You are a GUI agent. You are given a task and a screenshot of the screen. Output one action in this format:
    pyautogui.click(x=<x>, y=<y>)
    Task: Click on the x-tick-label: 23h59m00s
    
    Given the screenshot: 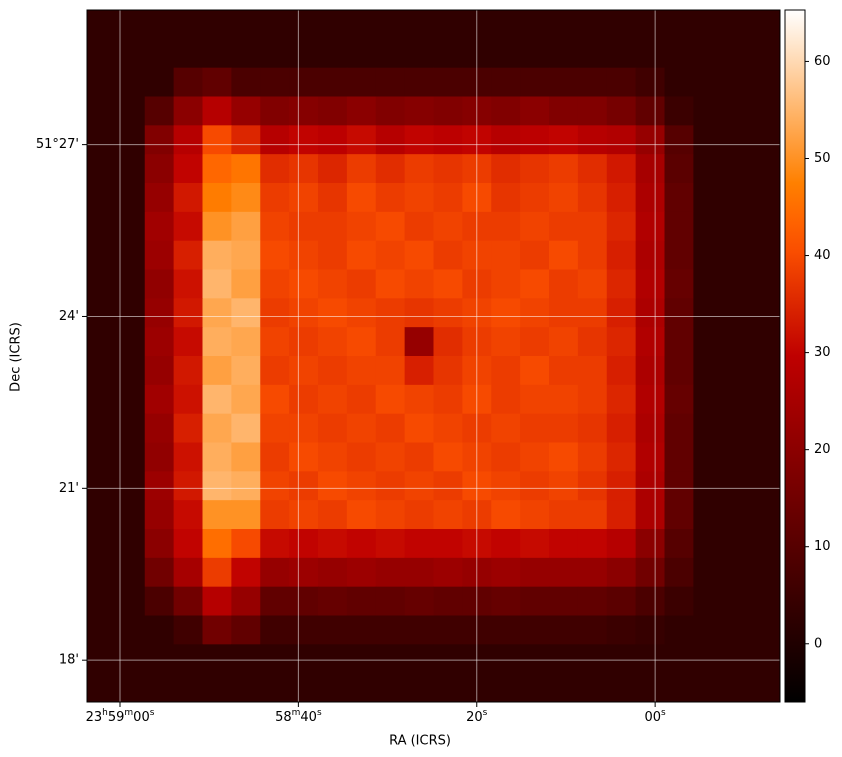 What is the action you would take?
    pyautogui.click(x=120, y=716)
    